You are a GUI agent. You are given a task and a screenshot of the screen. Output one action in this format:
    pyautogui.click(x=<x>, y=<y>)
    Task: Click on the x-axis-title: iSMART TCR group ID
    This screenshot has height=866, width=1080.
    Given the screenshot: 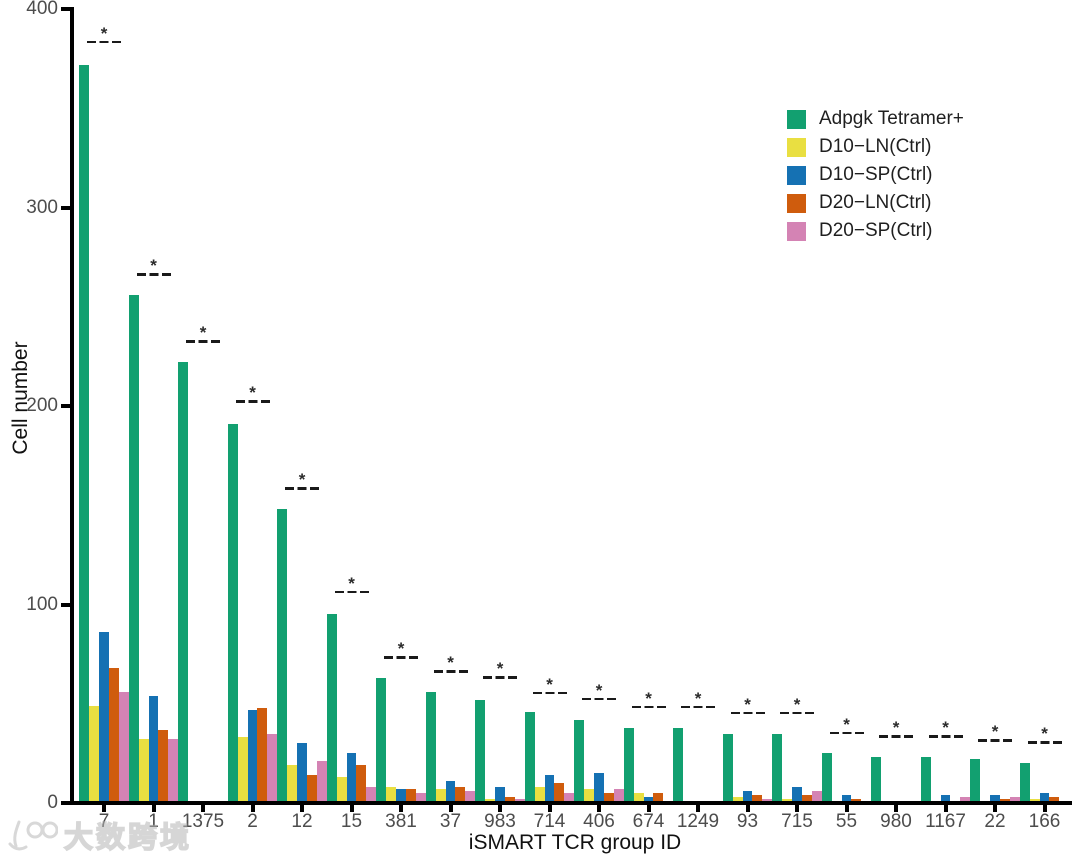 What is the action you would take?
    pyautogui.click(x=575, y=842)
    